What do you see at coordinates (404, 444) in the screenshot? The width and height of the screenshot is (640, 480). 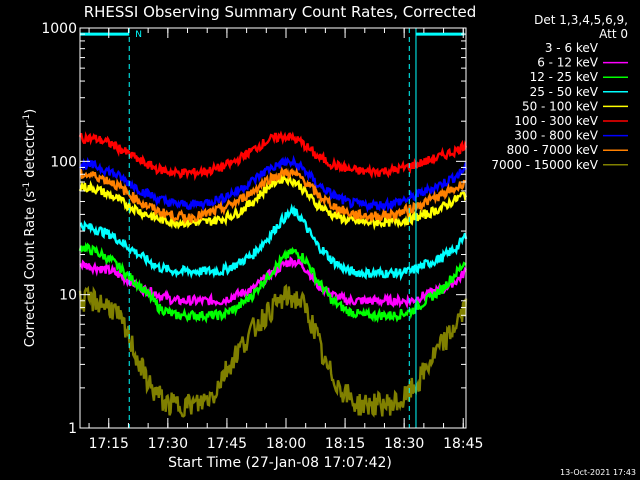 I see `x-tick-label-5: 18:30` at bounding box center [404, 444].